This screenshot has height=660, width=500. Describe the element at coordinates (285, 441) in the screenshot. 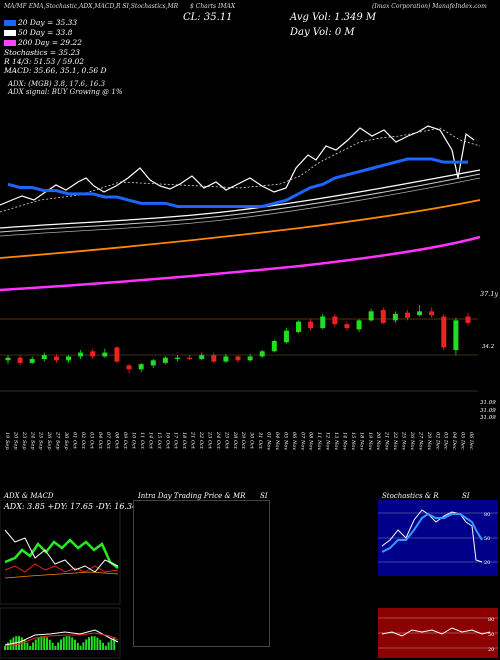

I see `date-tick-label: 05 Nov` at that location.